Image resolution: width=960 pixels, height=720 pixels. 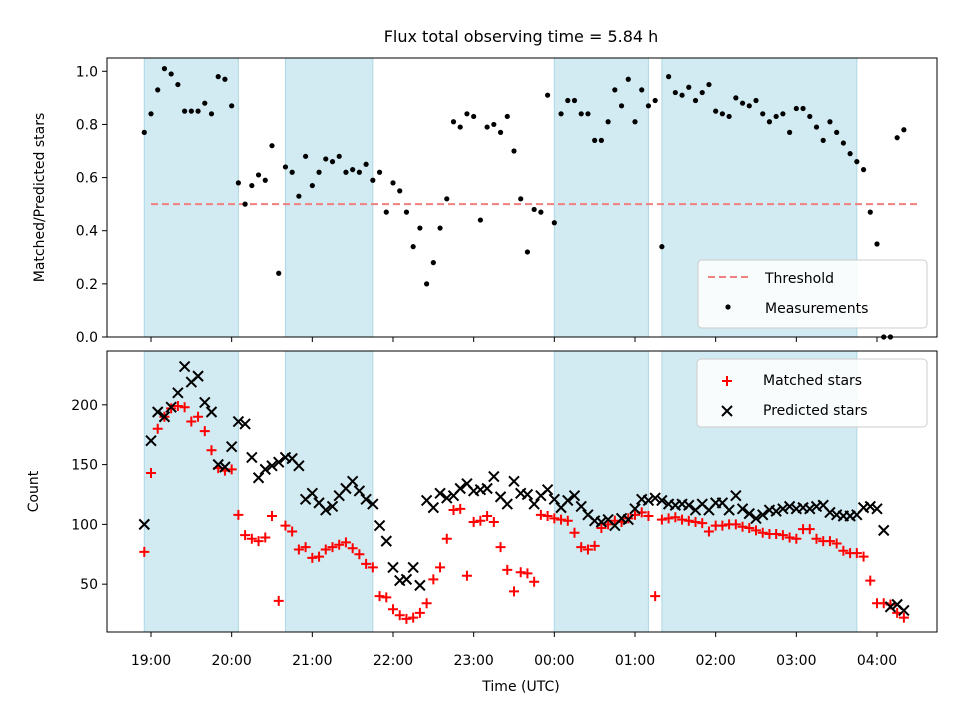 I want to click on y-tick-label: 1.0, so click(x=87, y=72).